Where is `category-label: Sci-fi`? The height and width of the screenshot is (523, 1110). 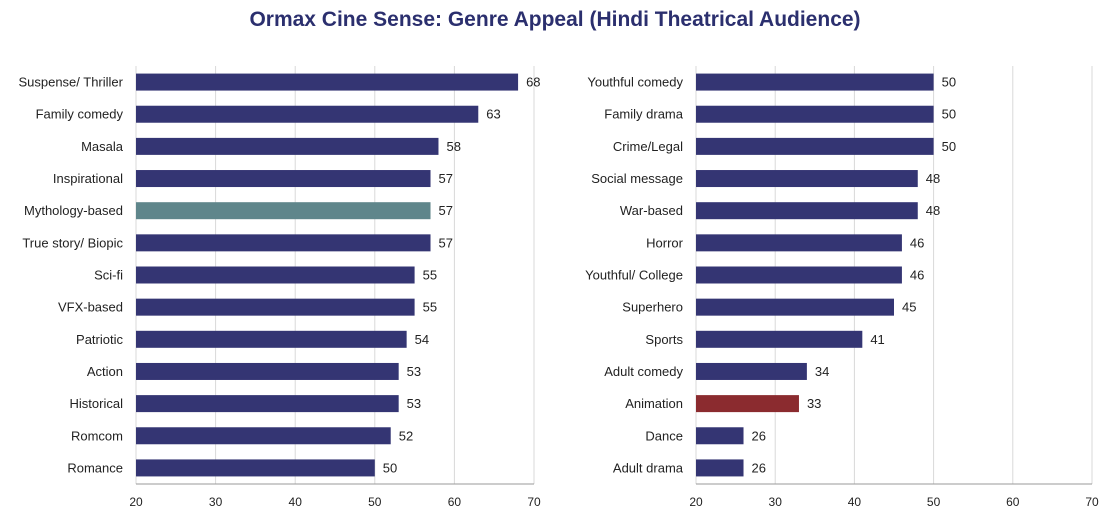 category-label: Sci-fi is located at coordinates (108, 275).